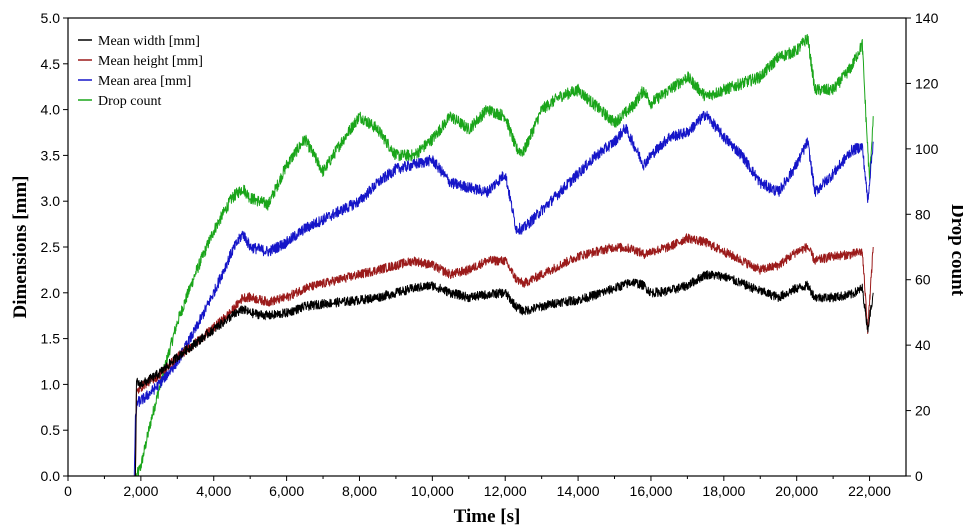 This screenshot has width=963, height=526. What do you see at coordinates (922, 247) in the screenshot?
I see `y-axis-right: 0 20 40 60 80 100 120 140` at bounding box center [922, 247].